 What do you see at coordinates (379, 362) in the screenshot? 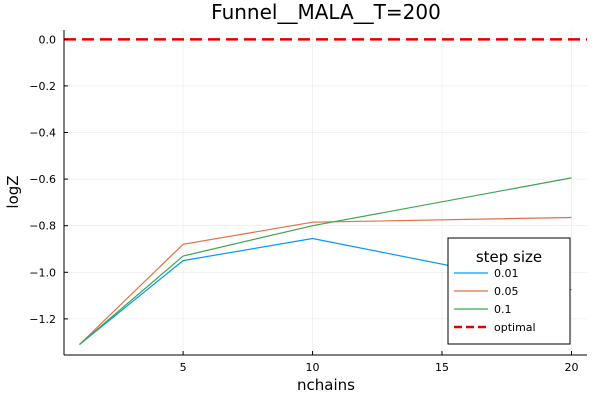
I see `x-axis-ticks: 5 10 15 20` at bounding box center [379, 362].